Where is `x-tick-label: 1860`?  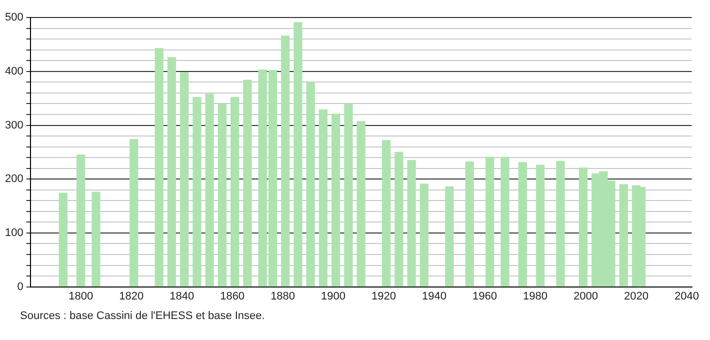 x-tick-label: 1860 is located at coordinates (232, 296).